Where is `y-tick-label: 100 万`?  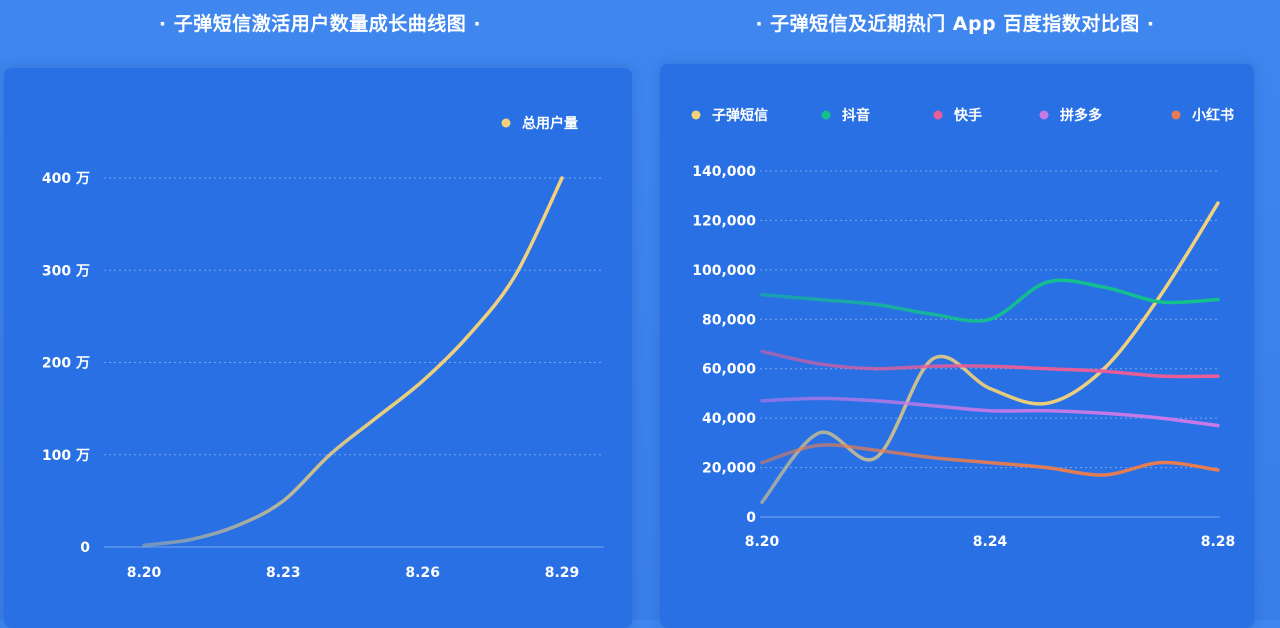
y-tick-label: 100 万 is located at coordinates (66, 456).